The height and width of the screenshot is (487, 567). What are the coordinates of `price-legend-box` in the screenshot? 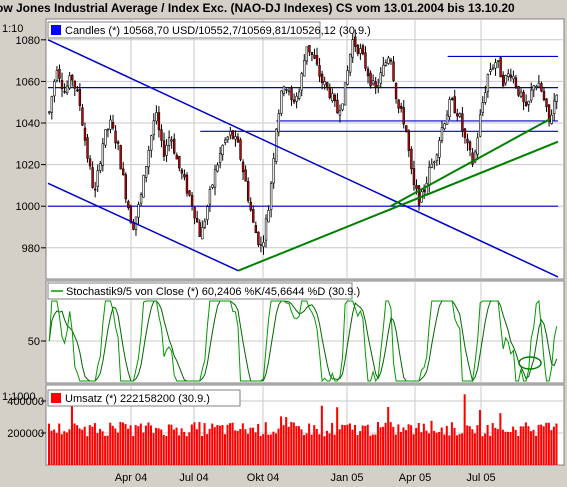 It's located at (184, 30).